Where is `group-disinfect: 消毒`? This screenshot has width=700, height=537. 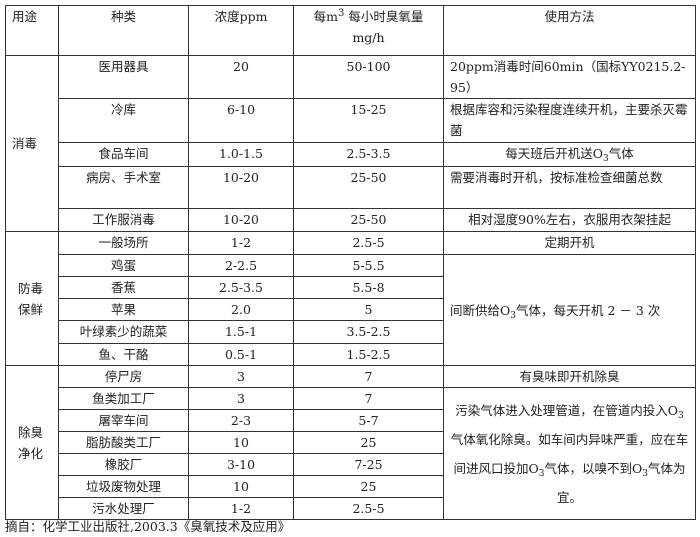 group-disinfect: 消毒 is located at coordinates (32, 143).